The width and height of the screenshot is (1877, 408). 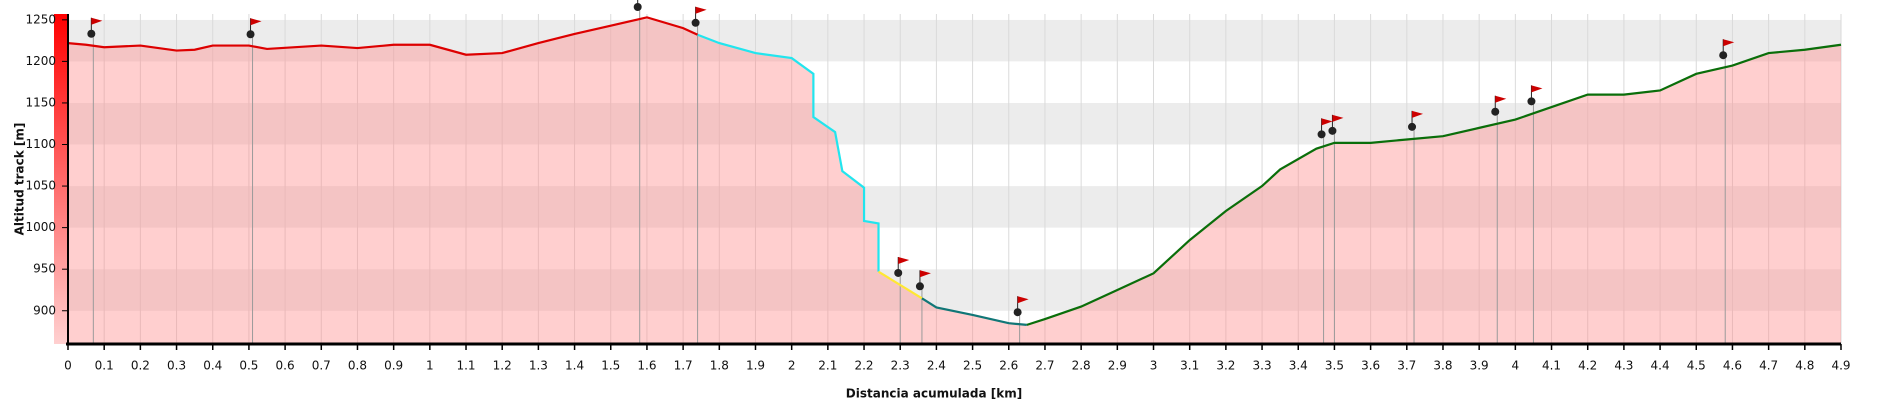 I want to click on x-tick-label: 2.2, so click(x=863, y=366).